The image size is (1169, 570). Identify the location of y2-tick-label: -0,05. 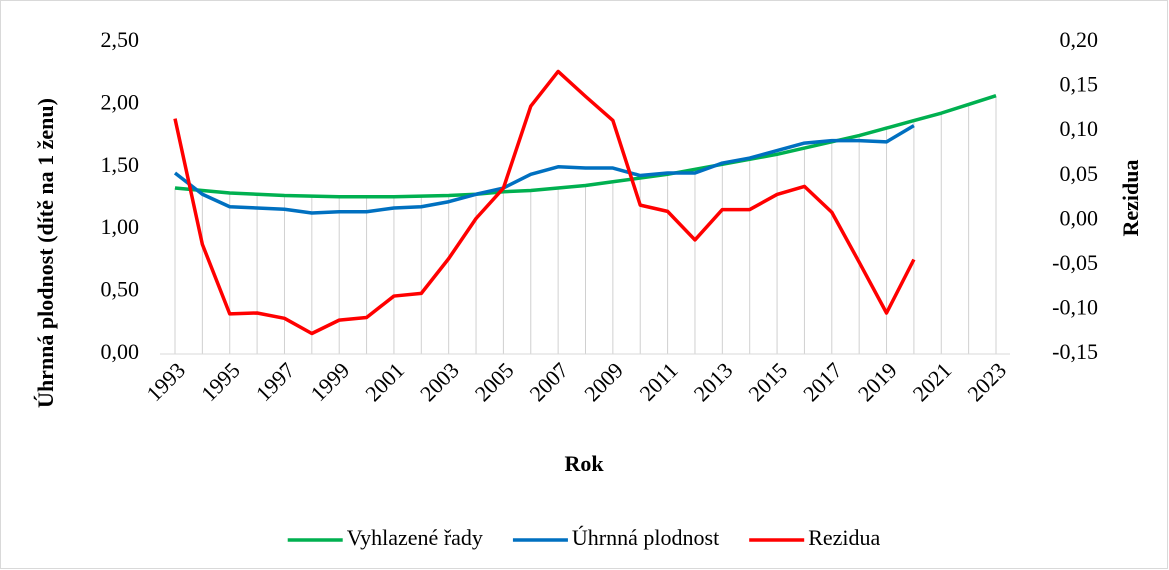
(1075, 262).